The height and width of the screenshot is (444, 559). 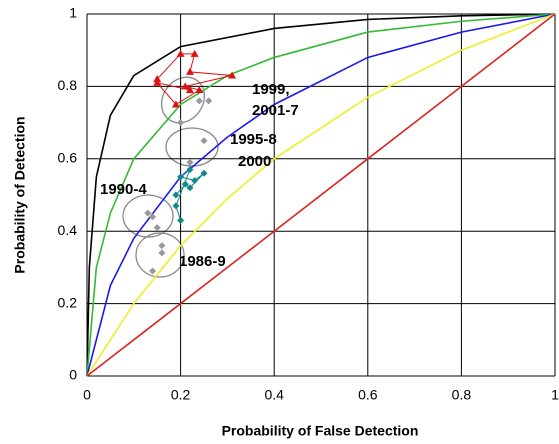 What do you see at coordinates (20, 194) in the screenshot?
I see `y-axis-title: Probability of Detection` at bounding box center [20, 194].